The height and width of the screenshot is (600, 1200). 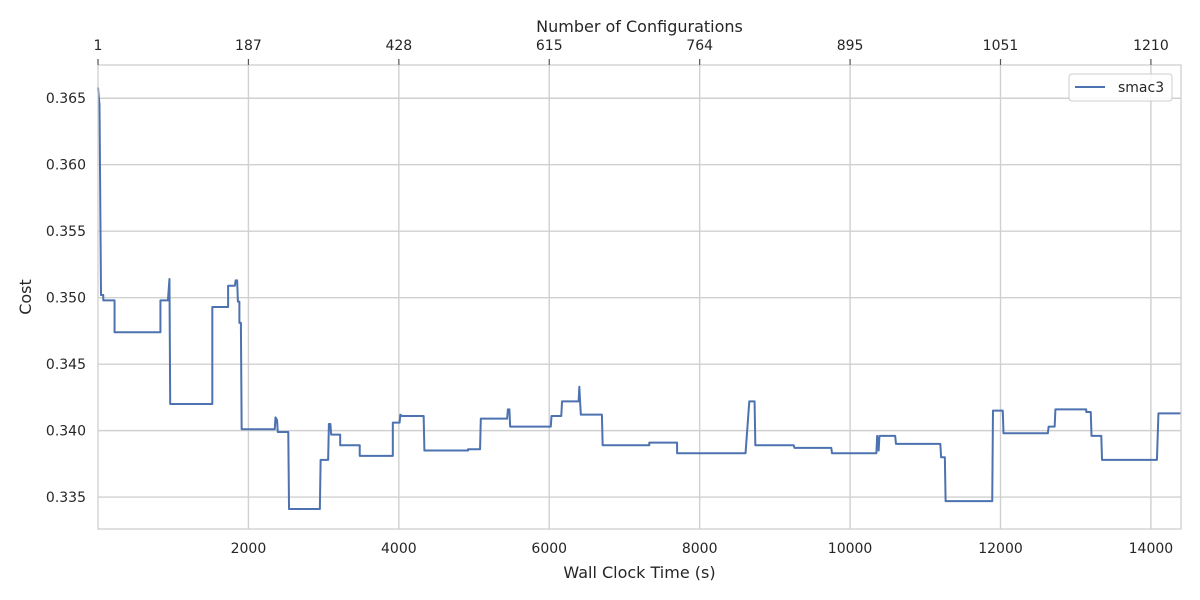 I want to click on x-tick-label: 12000, so click(x=1000, y=549).